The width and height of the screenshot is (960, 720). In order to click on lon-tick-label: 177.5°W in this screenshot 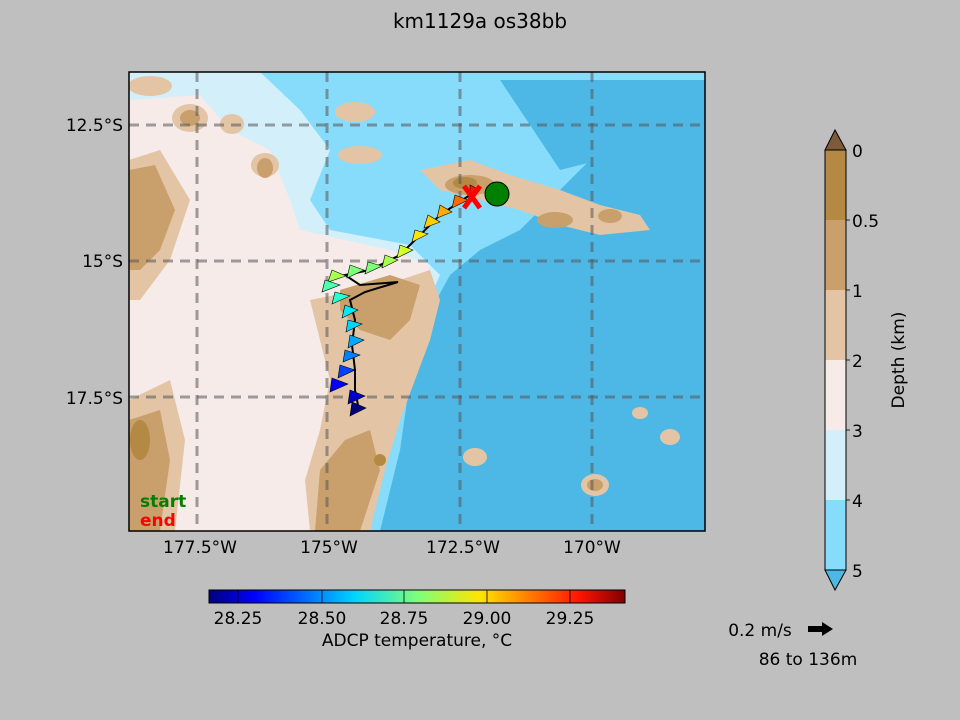, I will do `click(200, 548)`.